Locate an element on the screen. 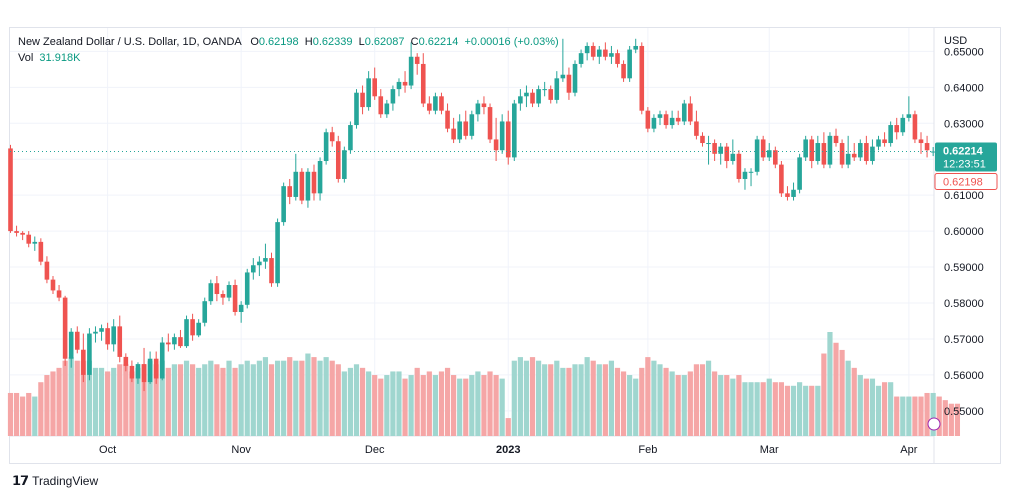 This screenshot has height=498, width=1012. high-value: 0.62339 is located at coordinates (332, 42).